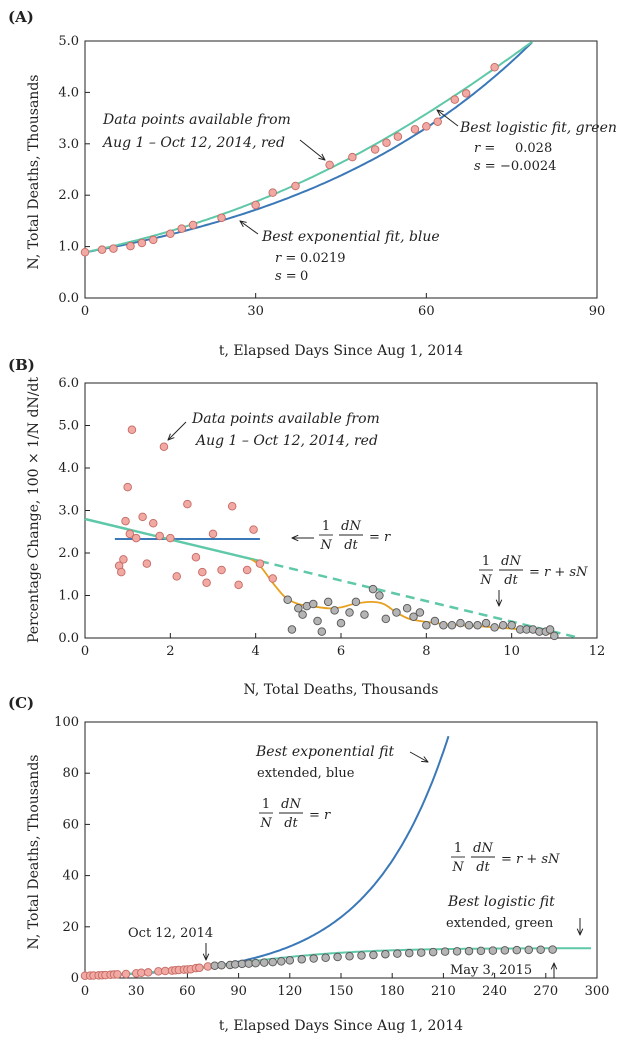  I want to click on panel-b-data-note-line1: Data points available from, so click(285, 419).